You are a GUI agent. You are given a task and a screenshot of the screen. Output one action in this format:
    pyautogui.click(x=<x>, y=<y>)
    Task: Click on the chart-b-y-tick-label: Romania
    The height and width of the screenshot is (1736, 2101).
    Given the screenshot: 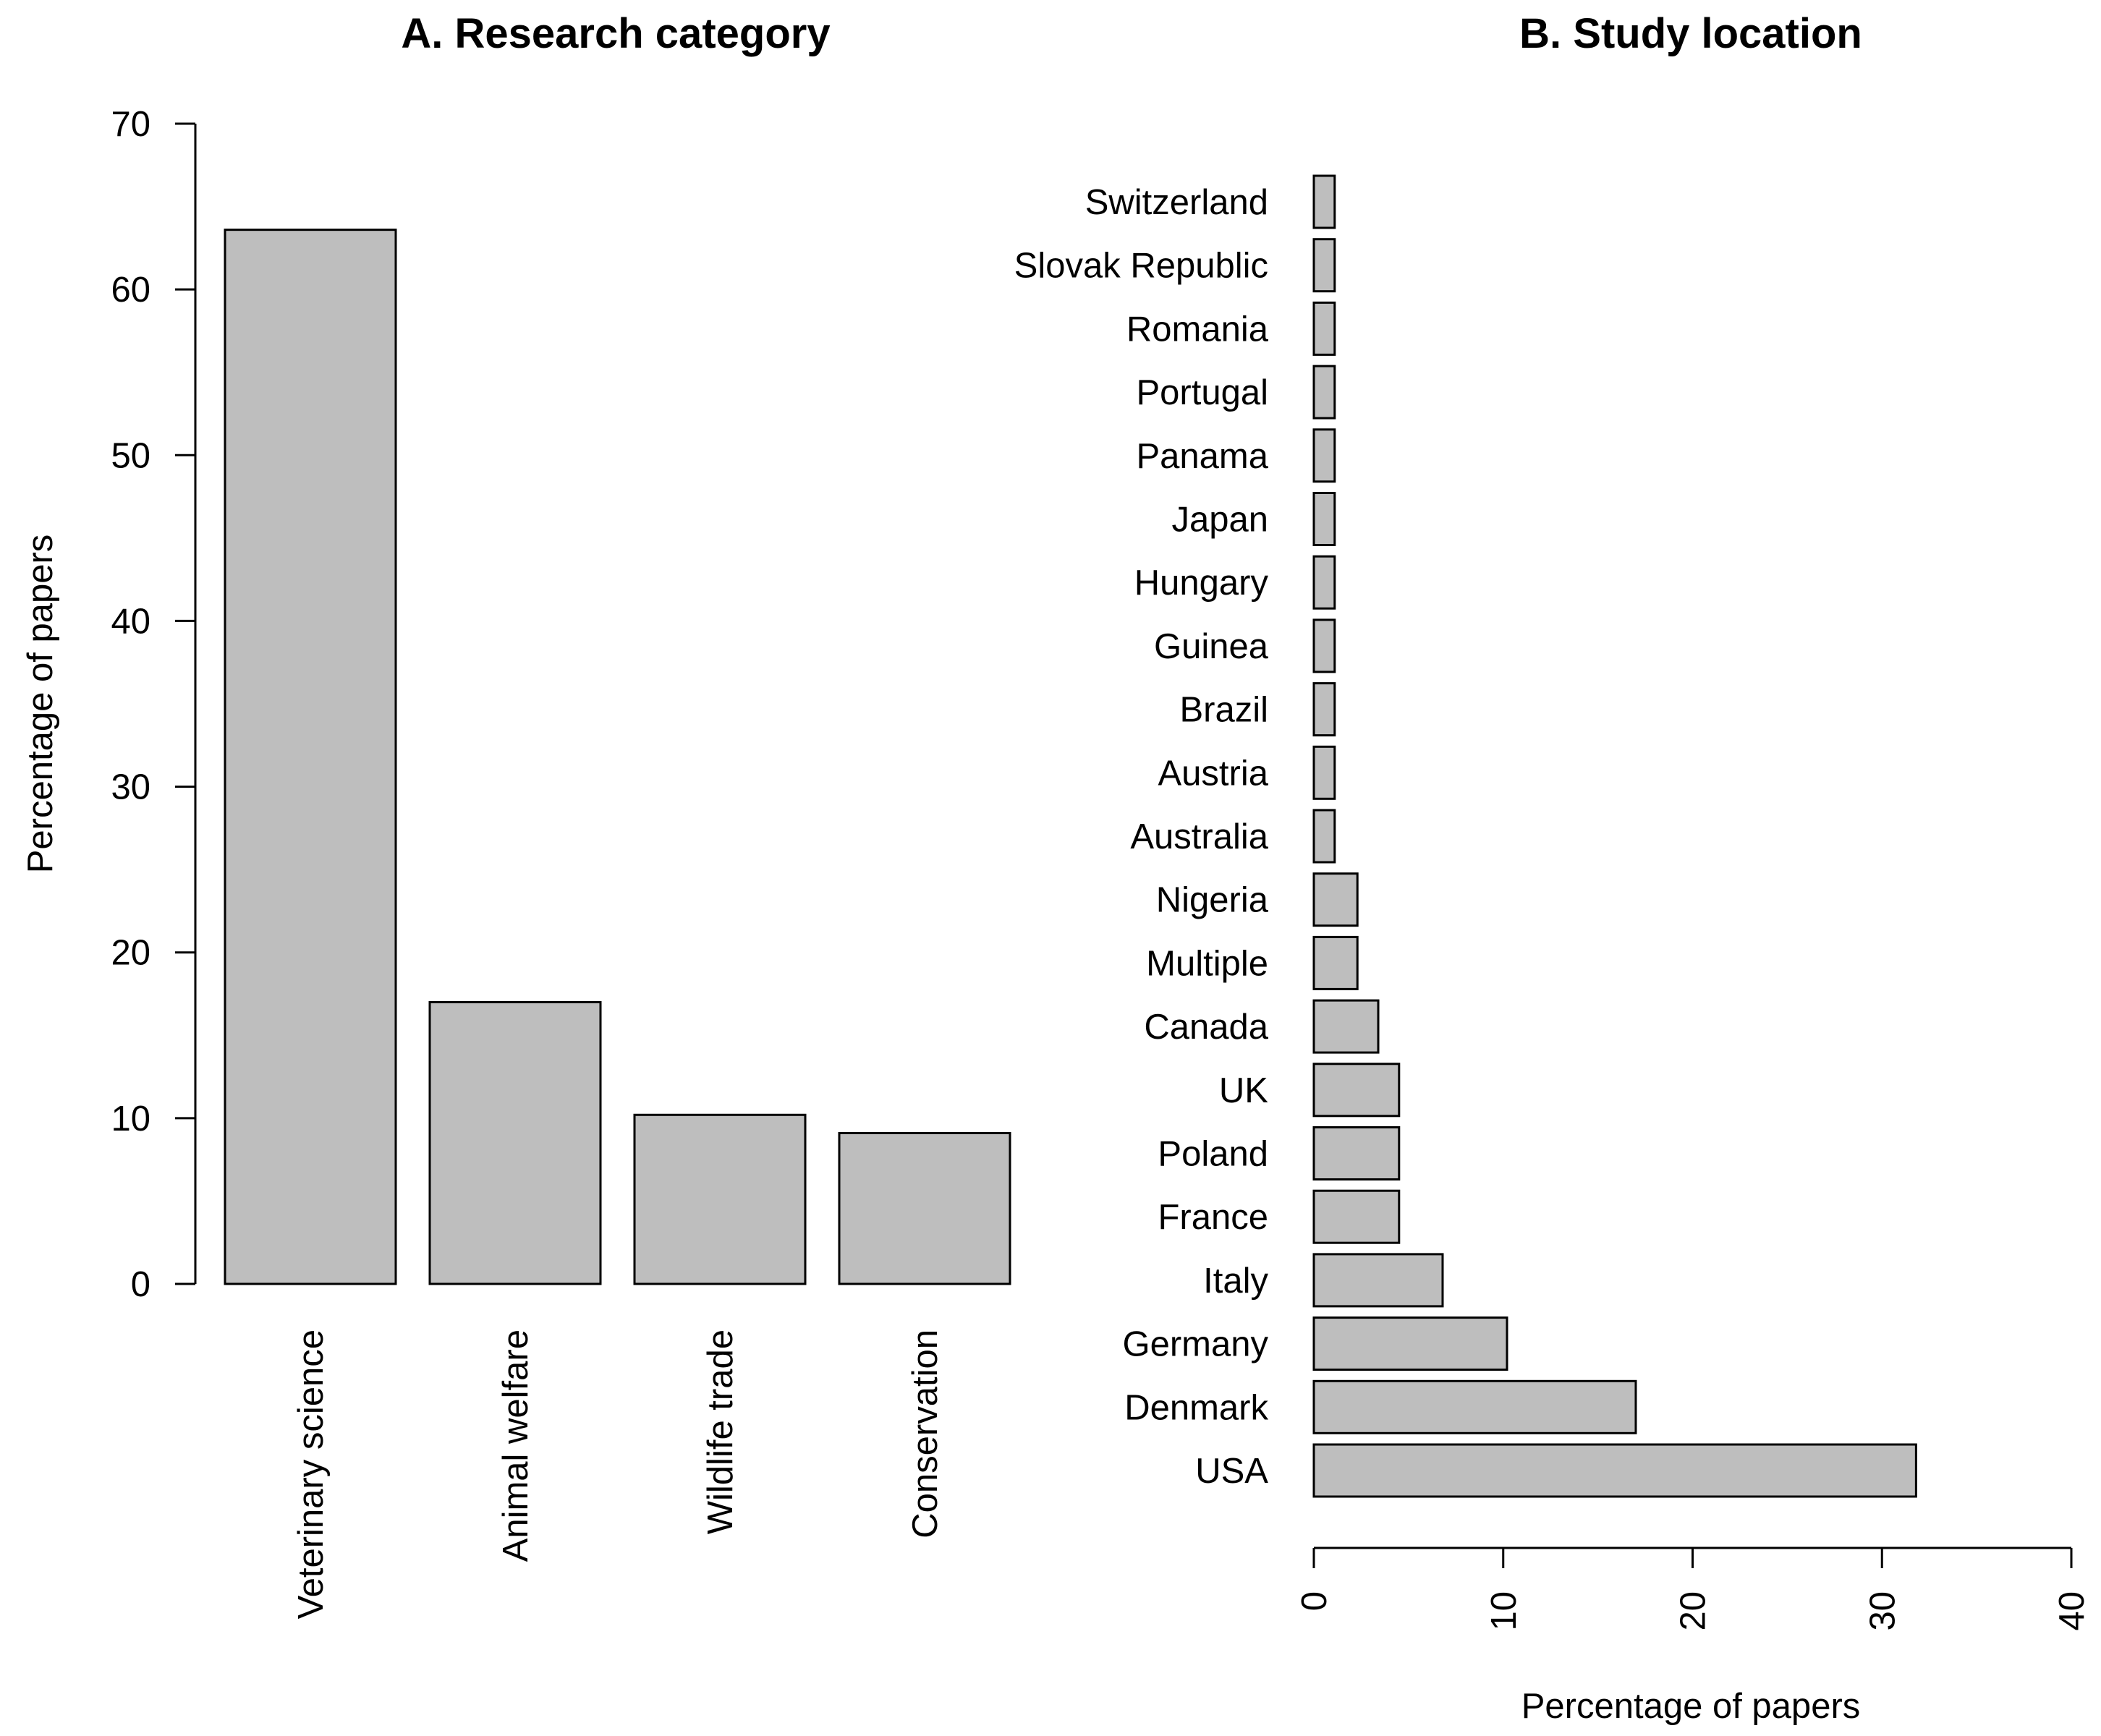 What is the action you would take?
    pyautogui.click(x=1197, y=330)
    